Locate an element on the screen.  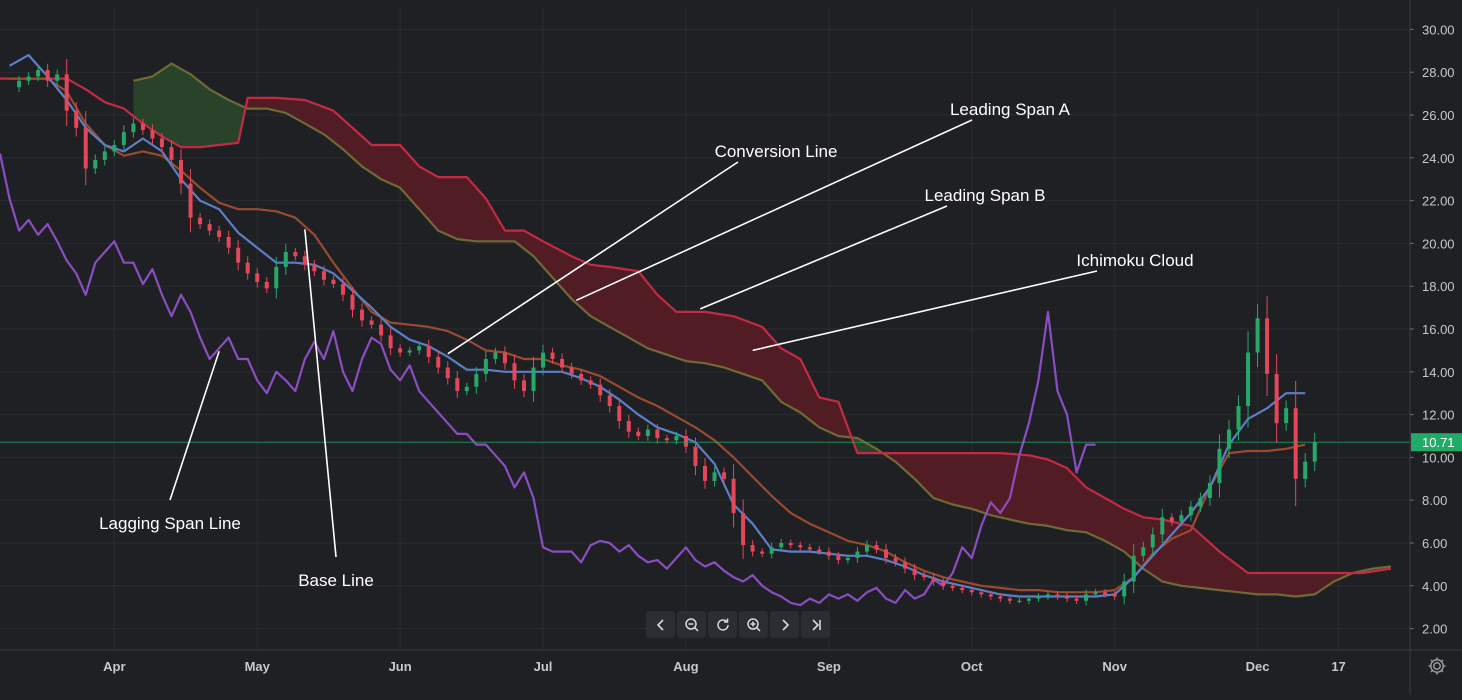
refresh-icon is located at coordinates (722, 624).